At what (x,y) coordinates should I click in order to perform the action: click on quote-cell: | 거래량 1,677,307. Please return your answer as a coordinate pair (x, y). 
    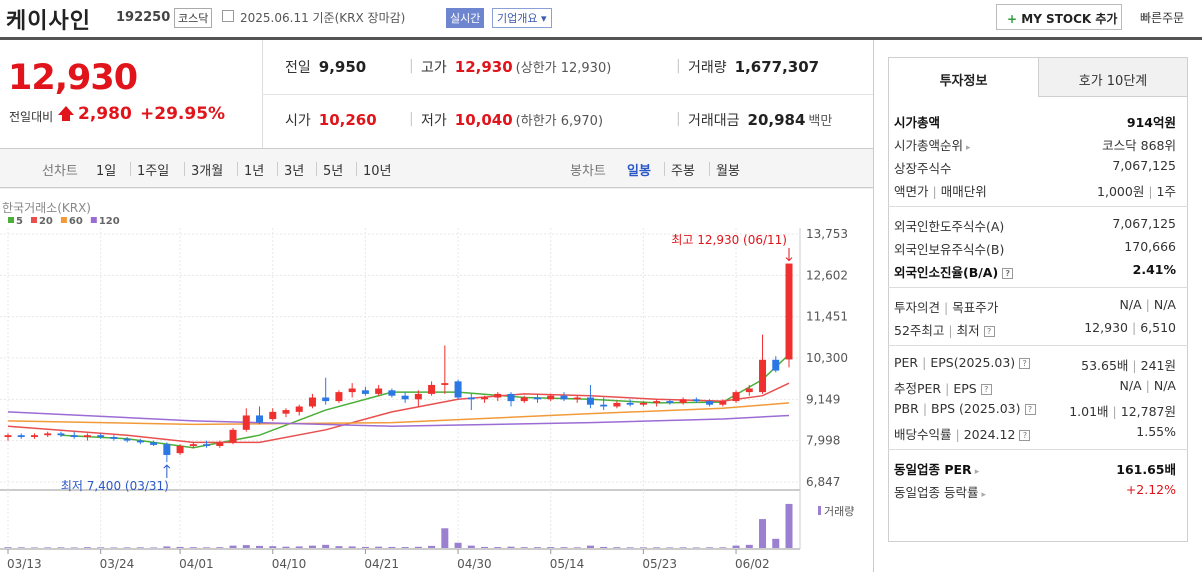
    Looking at the image, I should click on (747, 67).